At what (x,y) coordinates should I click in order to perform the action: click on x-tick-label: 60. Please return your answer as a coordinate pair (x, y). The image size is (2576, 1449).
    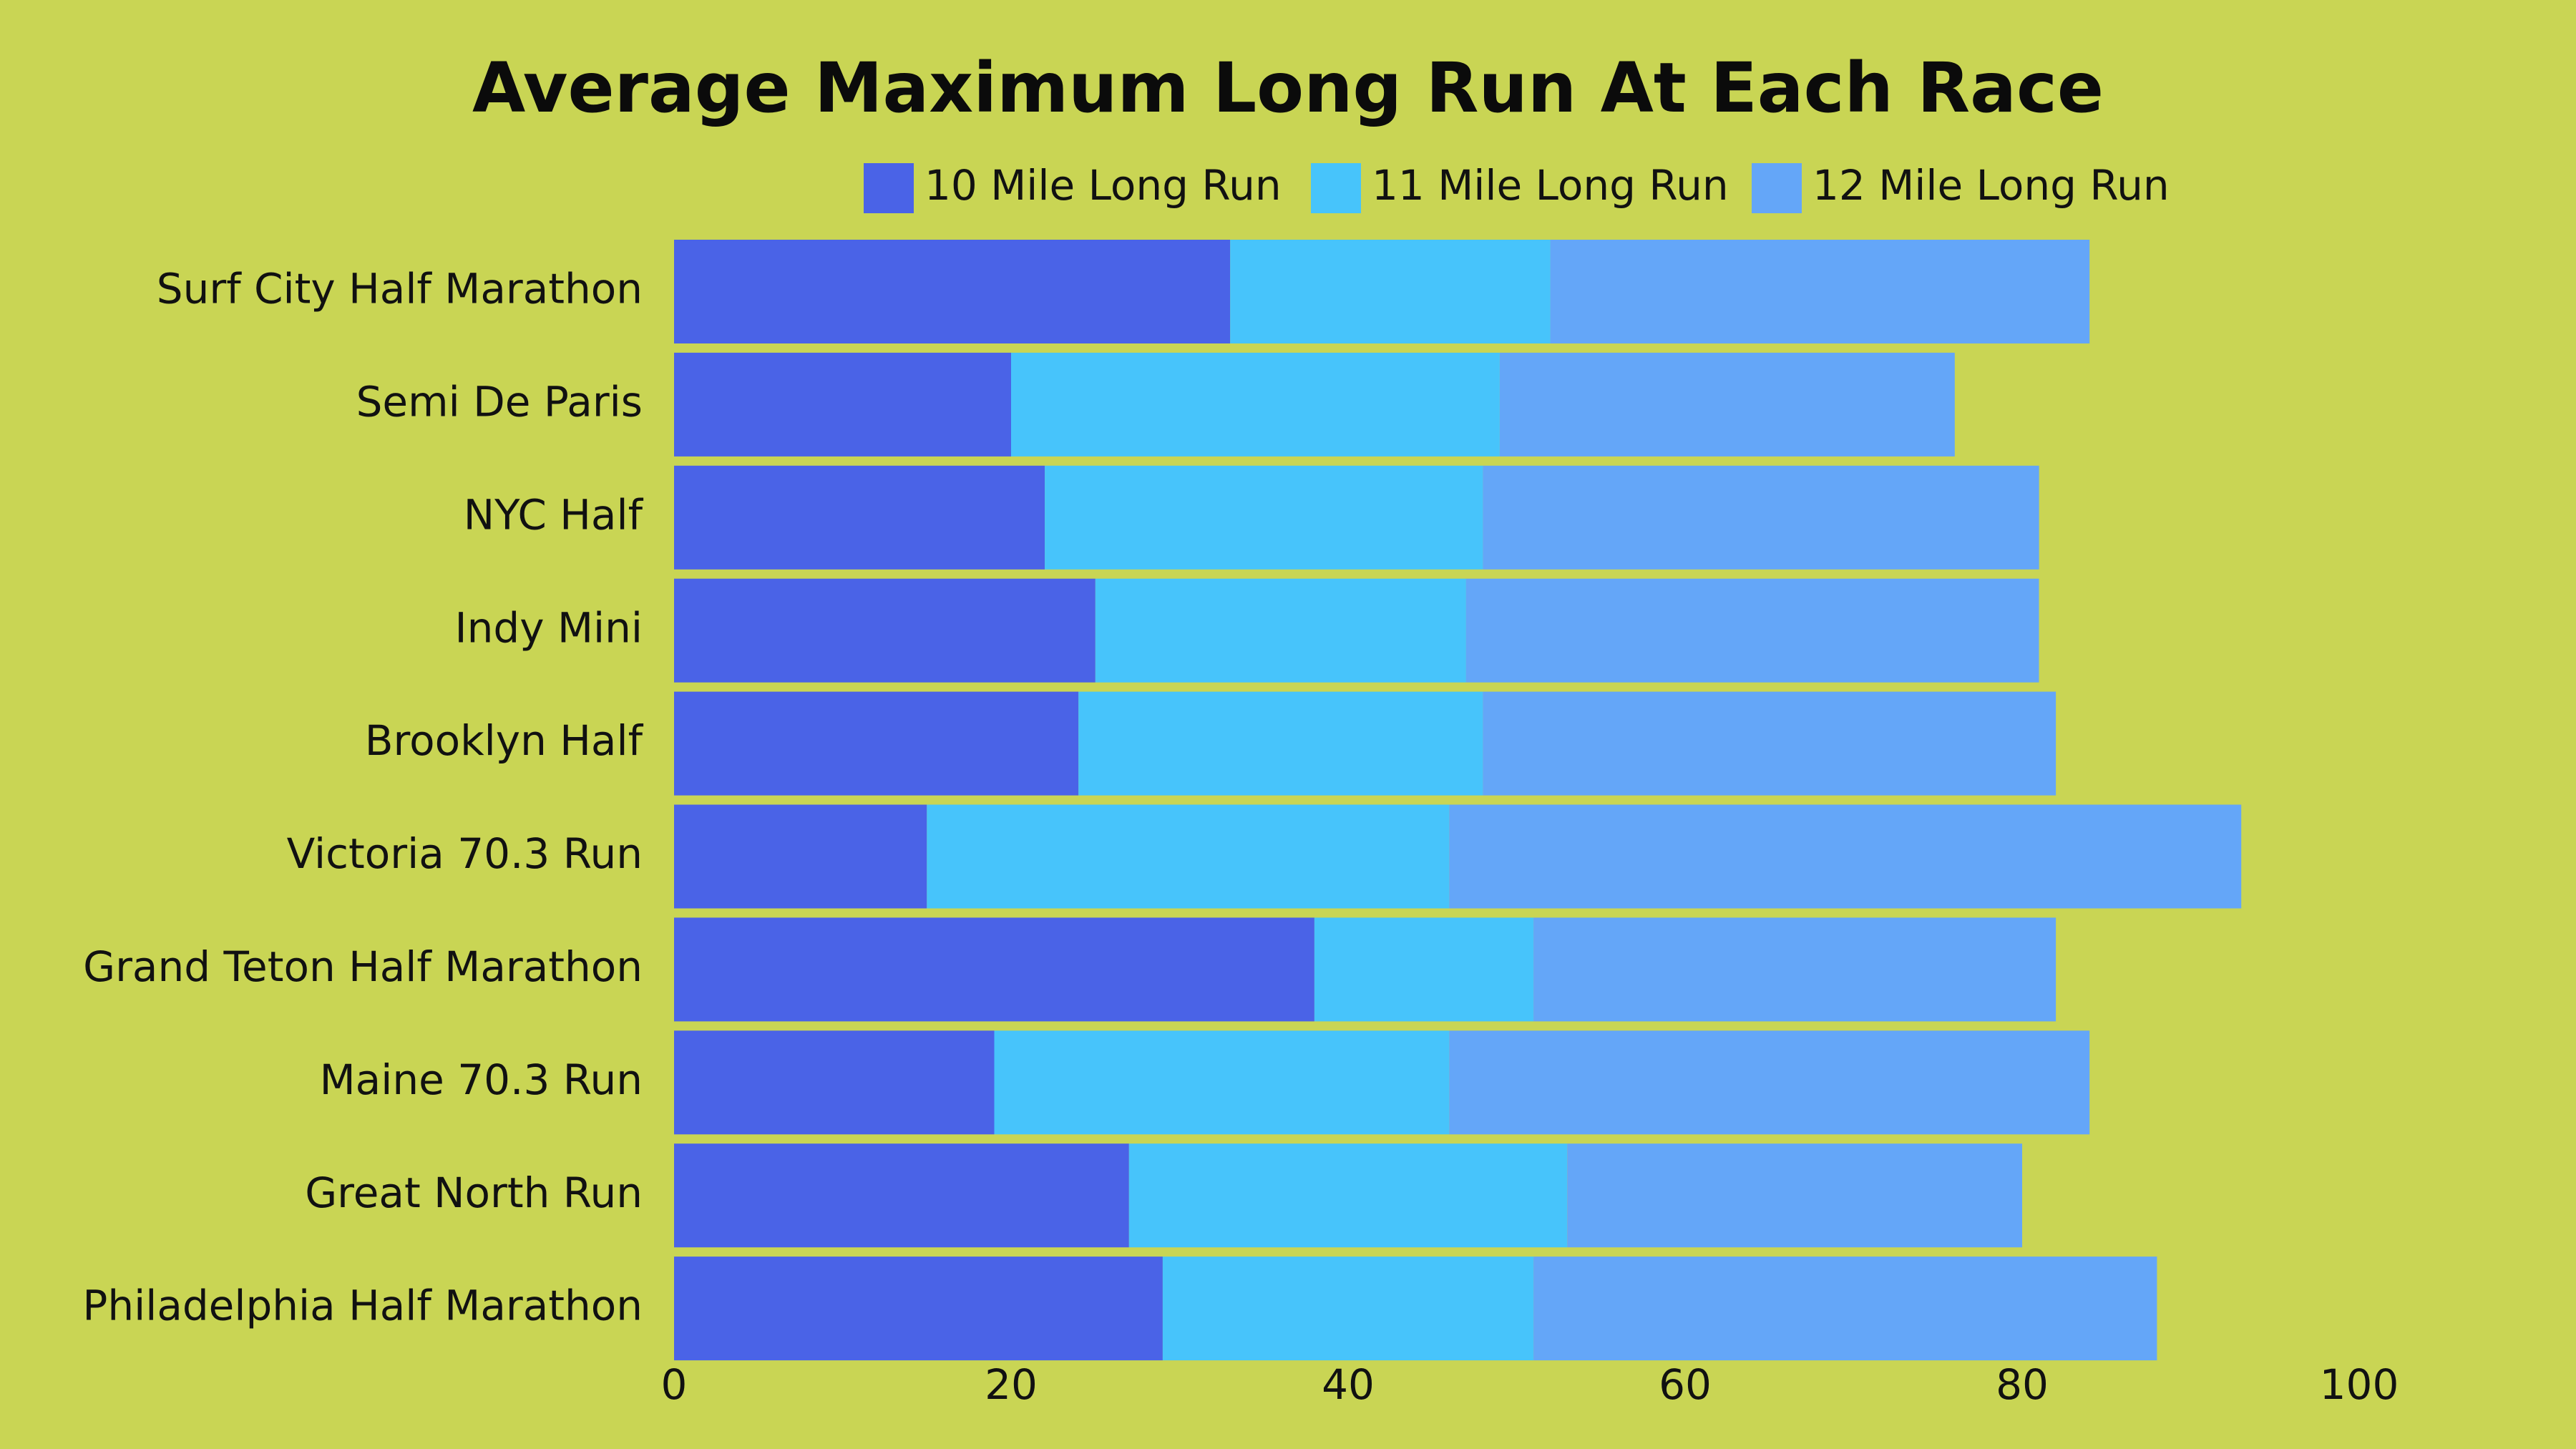
    Looking at the image, I should click on (1685, 1384).